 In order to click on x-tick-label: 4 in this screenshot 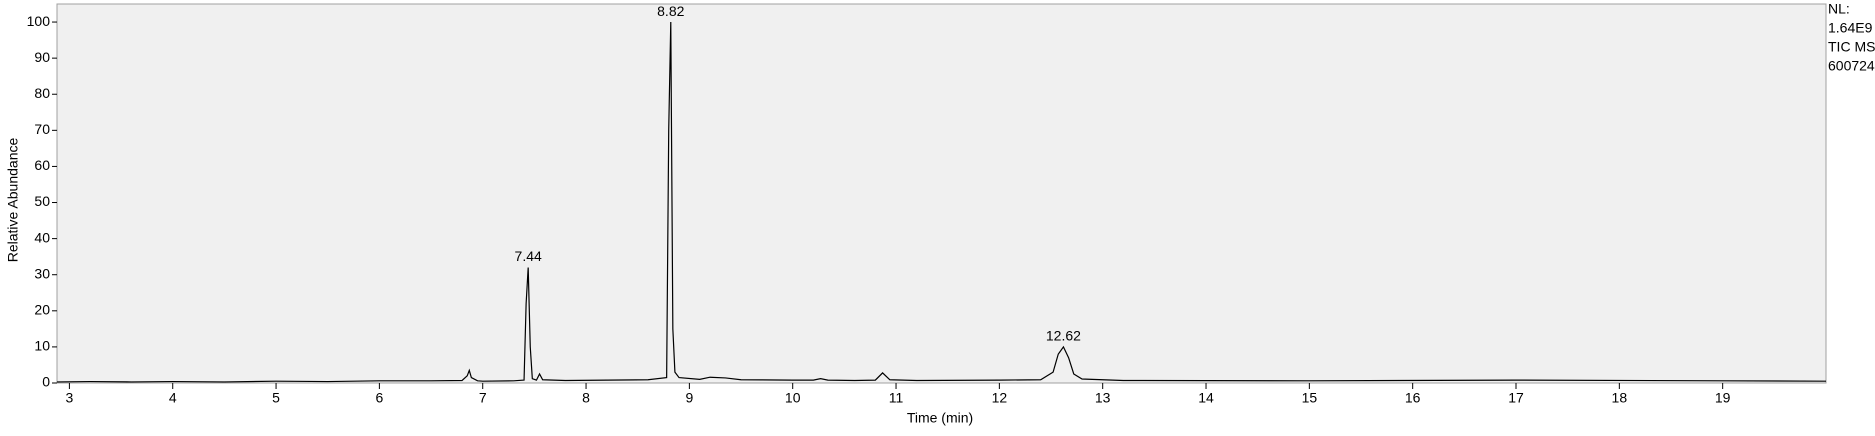, I will do `click(173, 398)`.